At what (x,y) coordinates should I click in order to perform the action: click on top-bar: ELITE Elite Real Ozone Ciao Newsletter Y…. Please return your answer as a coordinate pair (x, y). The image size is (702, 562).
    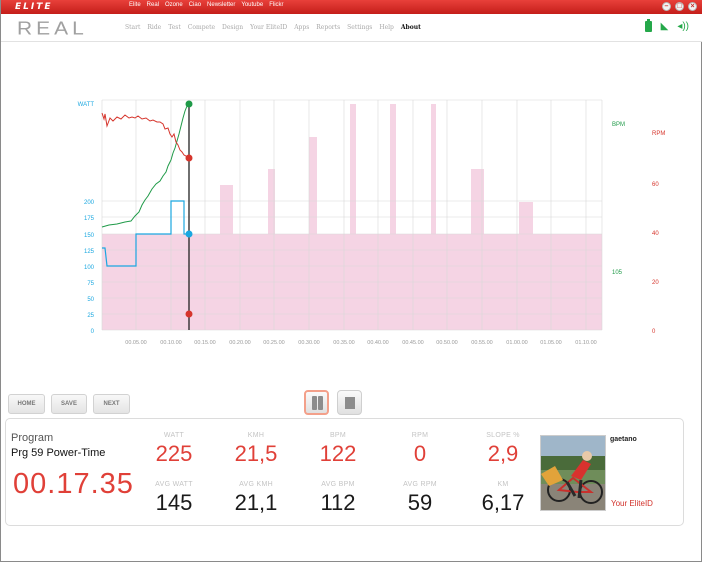
    Looking at the image, I should click on (351, 7).